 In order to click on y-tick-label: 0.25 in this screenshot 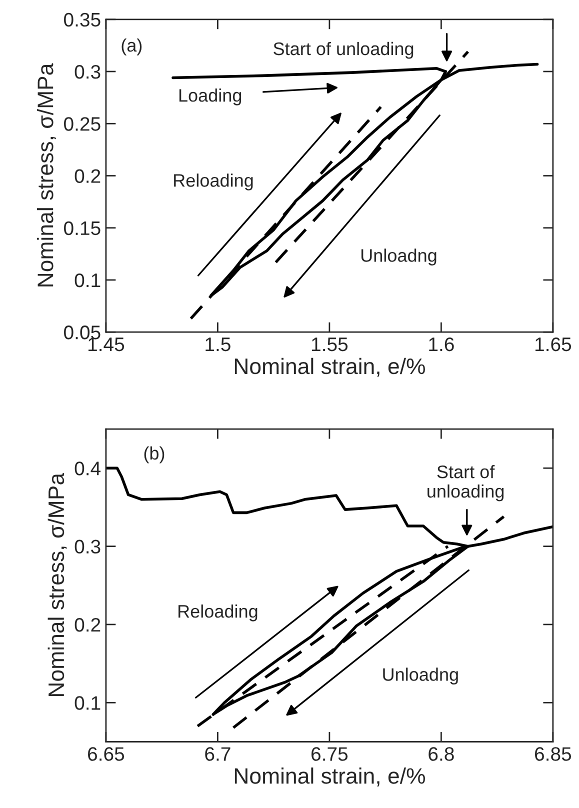, I will do `click(82, 124)`.